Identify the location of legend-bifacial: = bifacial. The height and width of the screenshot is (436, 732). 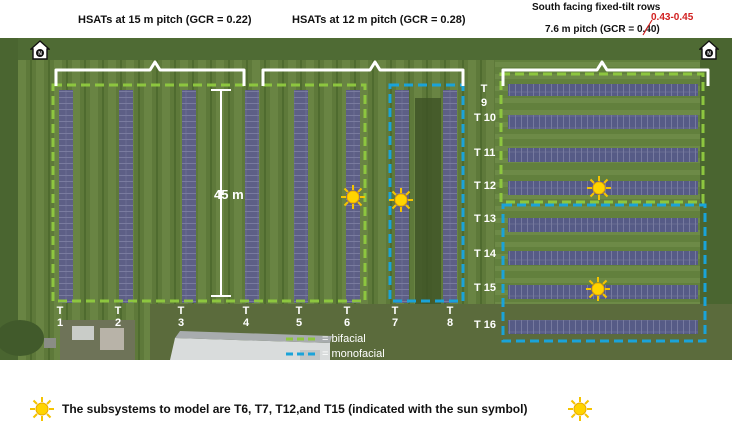
(344, 339).